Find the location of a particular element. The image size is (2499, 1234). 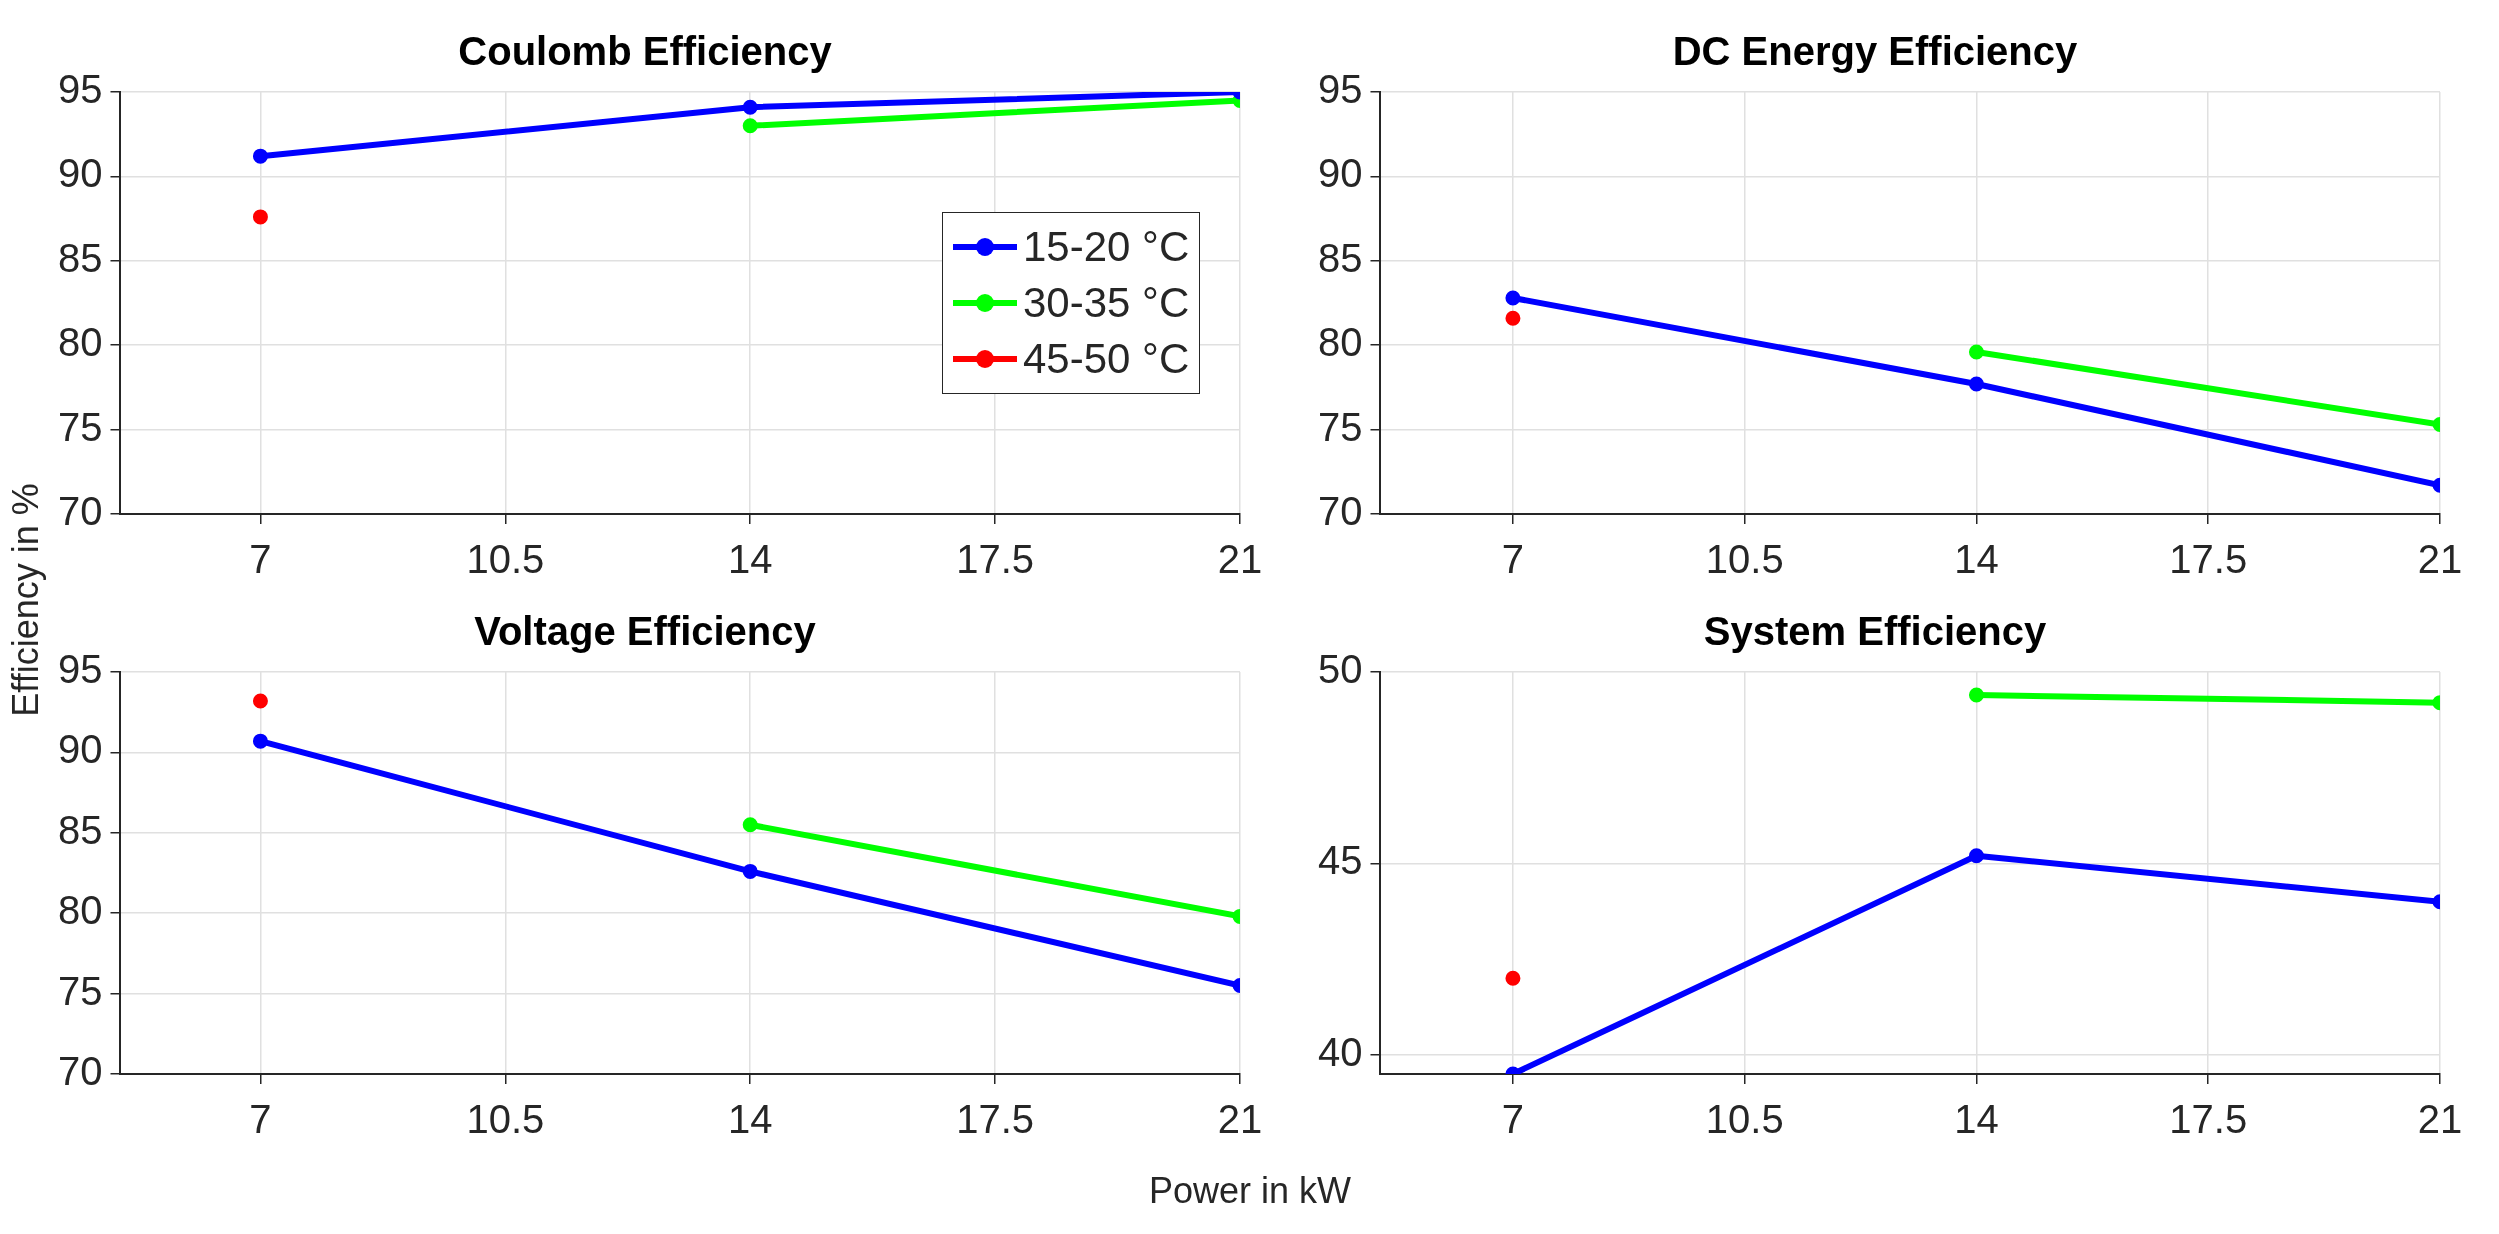

chart-title: System Efficiency is located at coordinates (1875, 631).